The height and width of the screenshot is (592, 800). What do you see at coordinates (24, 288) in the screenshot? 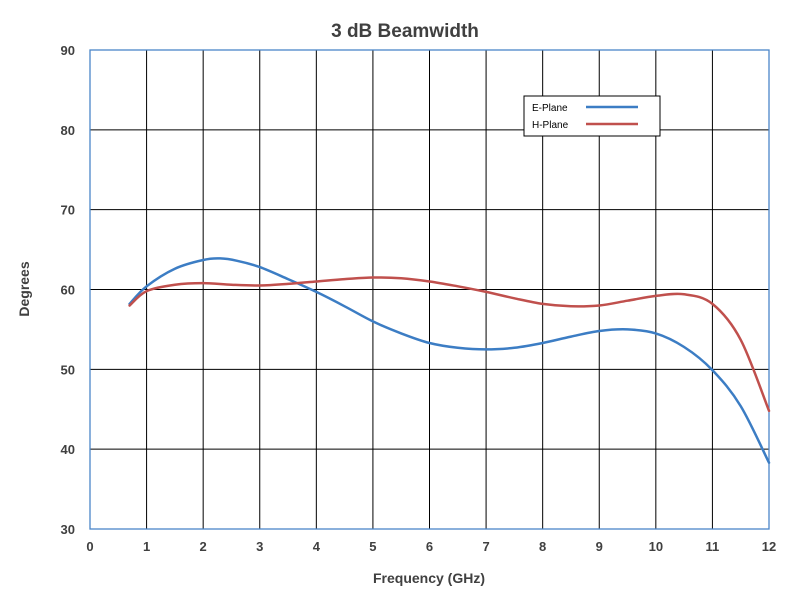
I see `y-axis-label: Degrees` at bounding box center [24, 288].